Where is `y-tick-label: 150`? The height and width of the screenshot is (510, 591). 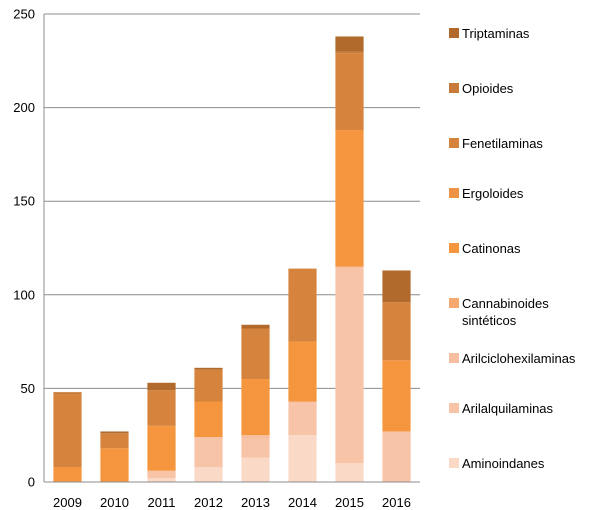 y-tick-label: 150 is located at coordinates (24, 201).